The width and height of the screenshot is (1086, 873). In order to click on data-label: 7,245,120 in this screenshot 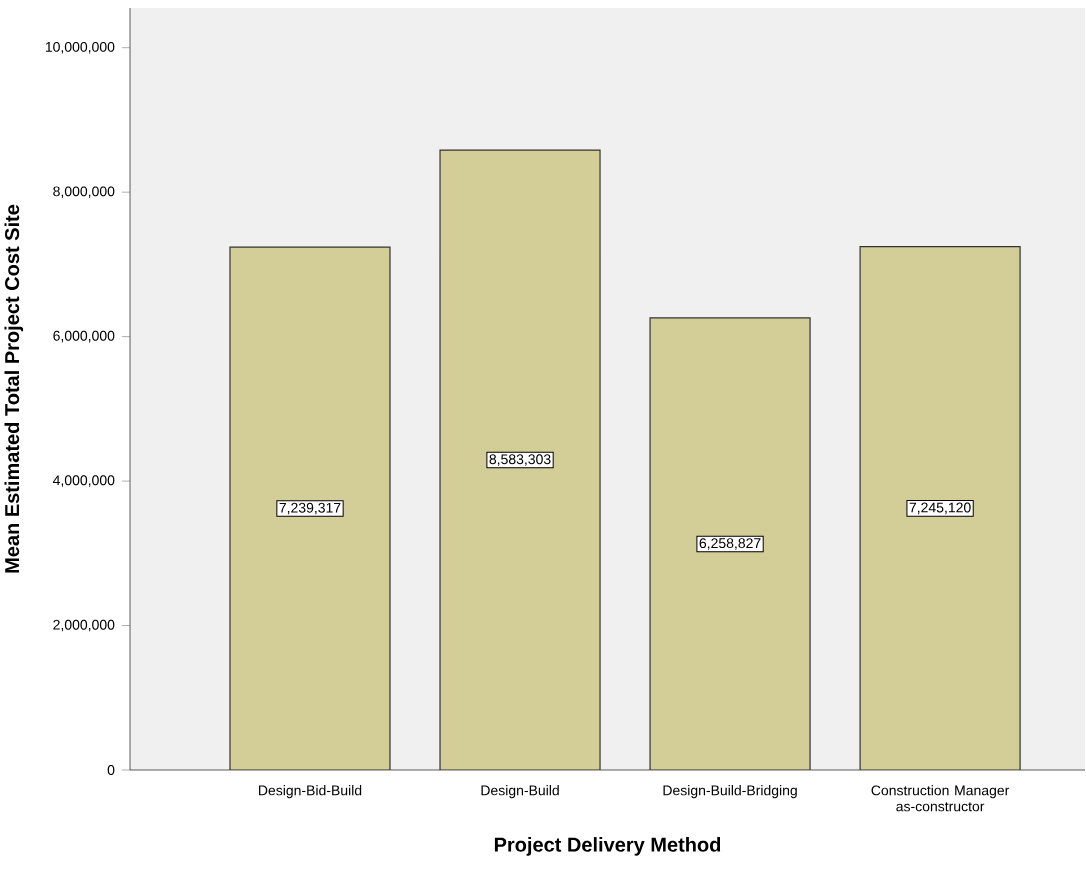, I will do `click(940, 508)`.